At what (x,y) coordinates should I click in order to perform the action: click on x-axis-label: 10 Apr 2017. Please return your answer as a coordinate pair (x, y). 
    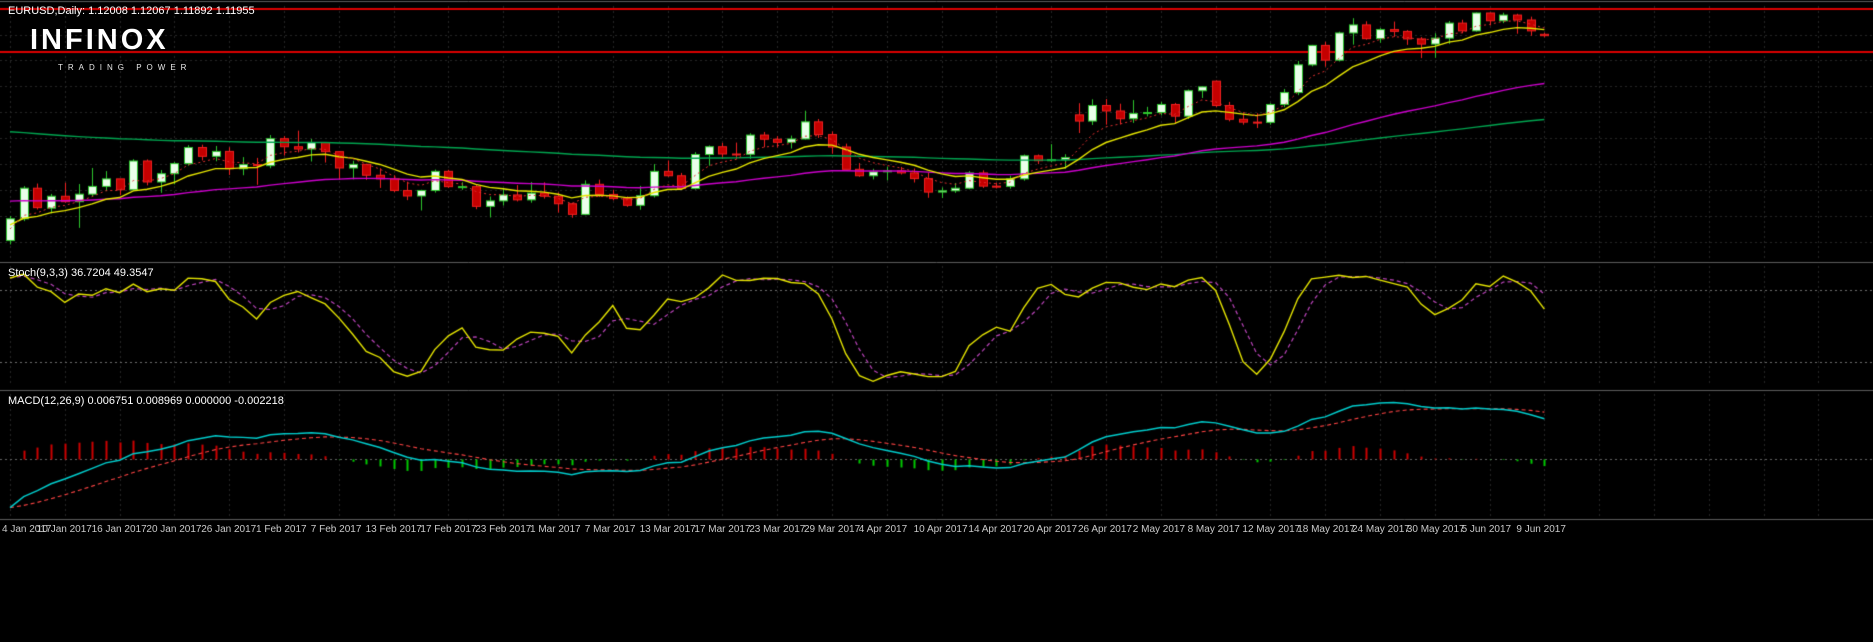
    Looking at the image, I should click on (940, 529).